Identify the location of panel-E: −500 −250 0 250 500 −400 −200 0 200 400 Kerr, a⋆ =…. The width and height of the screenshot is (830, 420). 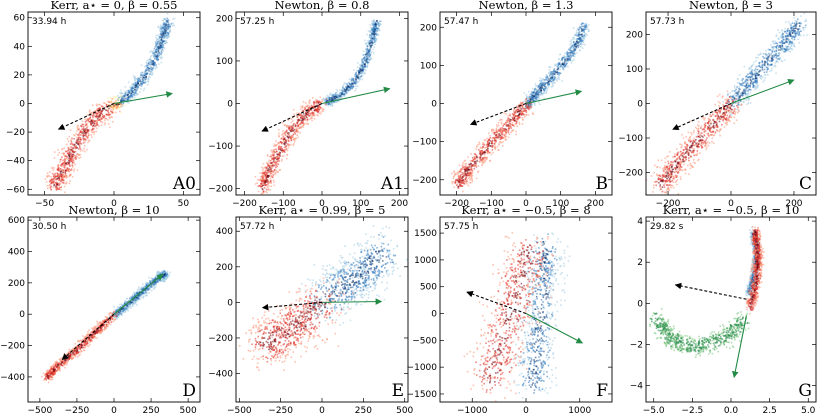
(310, 309).